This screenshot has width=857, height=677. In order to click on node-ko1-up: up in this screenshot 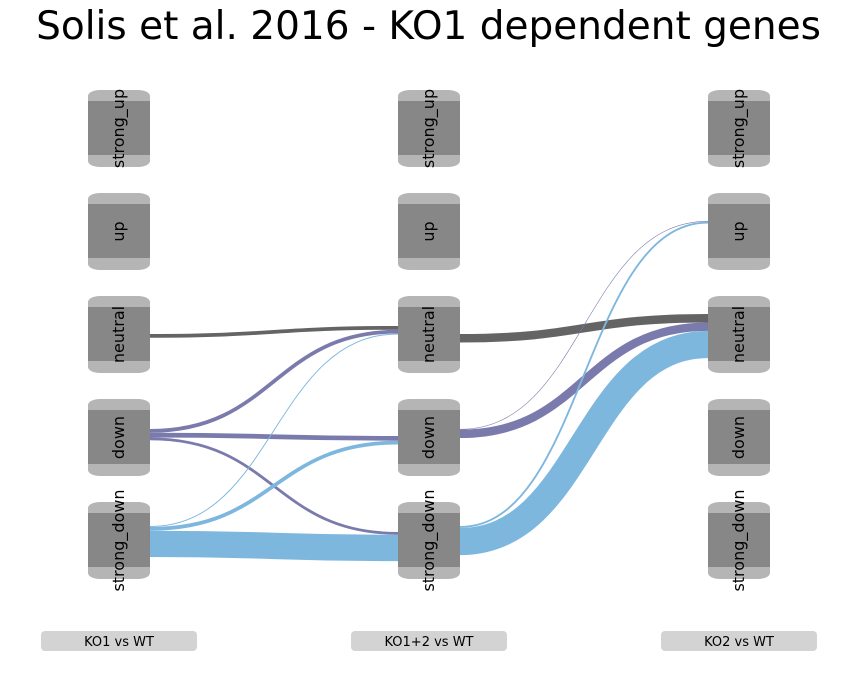, I will do `click(119, 231)`.